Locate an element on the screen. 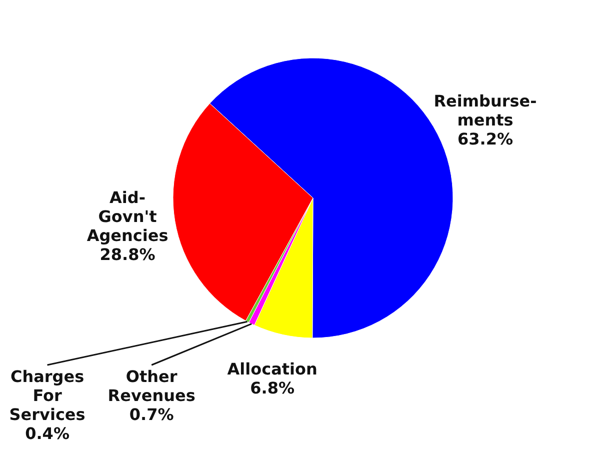  data-label: 63.2% is located at coordinates (485, 138).